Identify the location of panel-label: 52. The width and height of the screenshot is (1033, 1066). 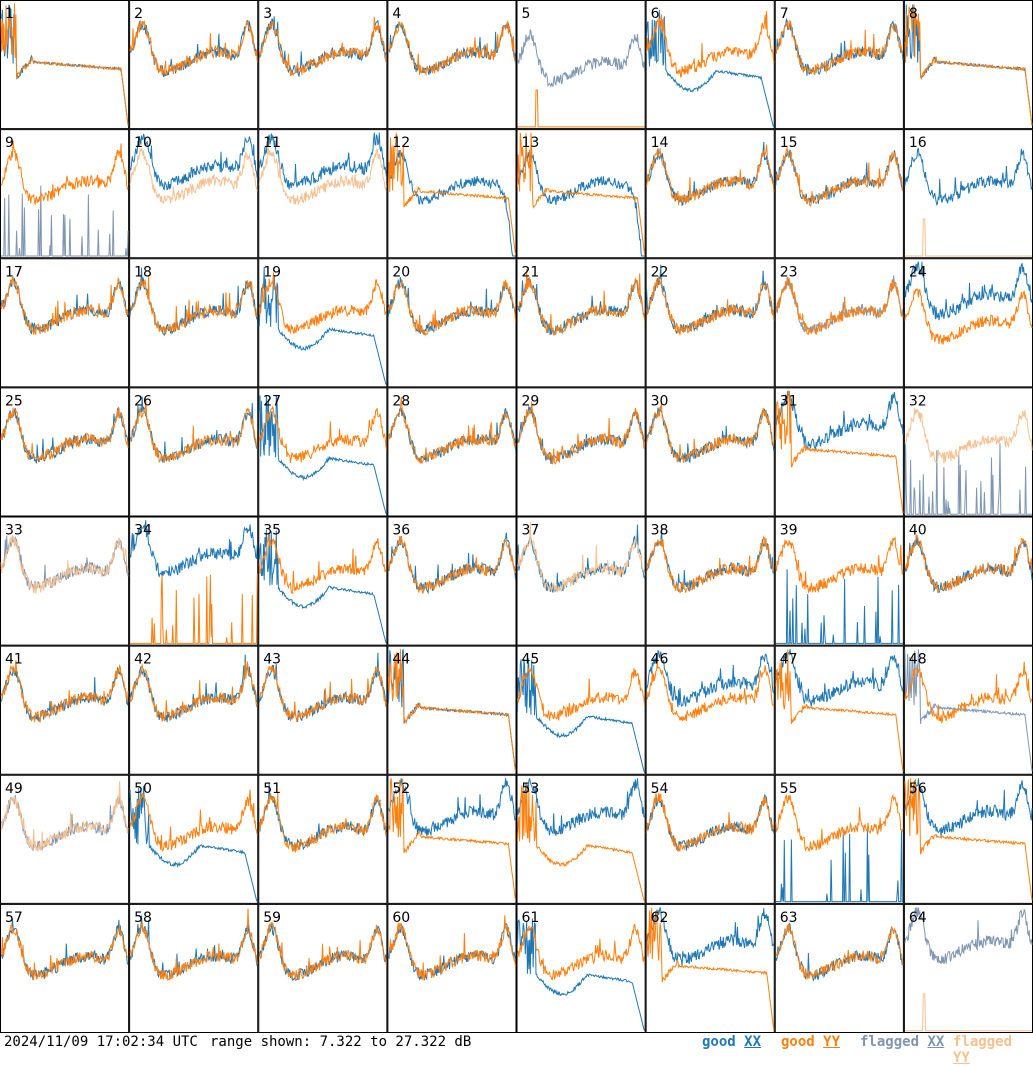
(401, 789).